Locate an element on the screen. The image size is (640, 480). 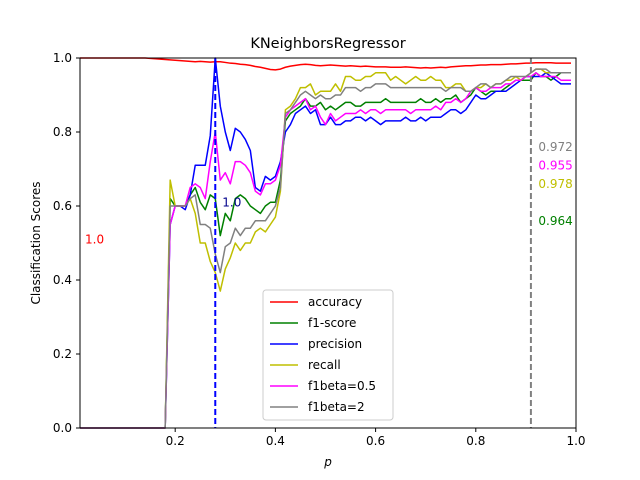
y-axis-ticks: 0.0 0.2 0.4 0.6 0.8 1.0 is located at coordinates (66, 243).